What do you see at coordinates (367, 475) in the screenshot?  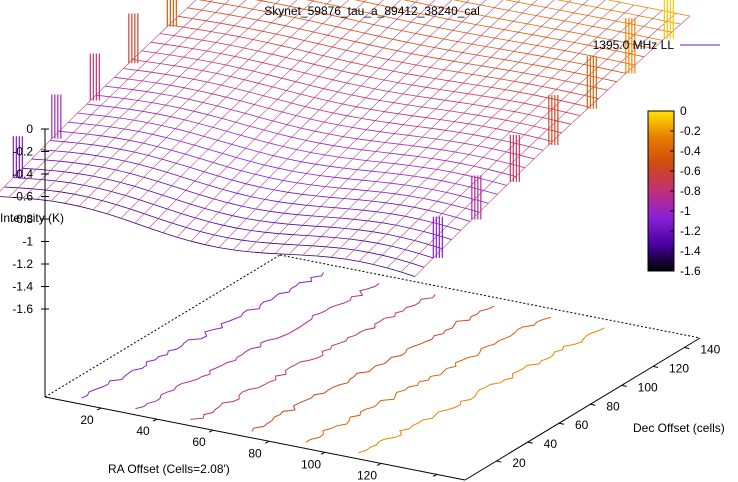 I see `x-tick-label: 120` at bounding box center [367, 475].